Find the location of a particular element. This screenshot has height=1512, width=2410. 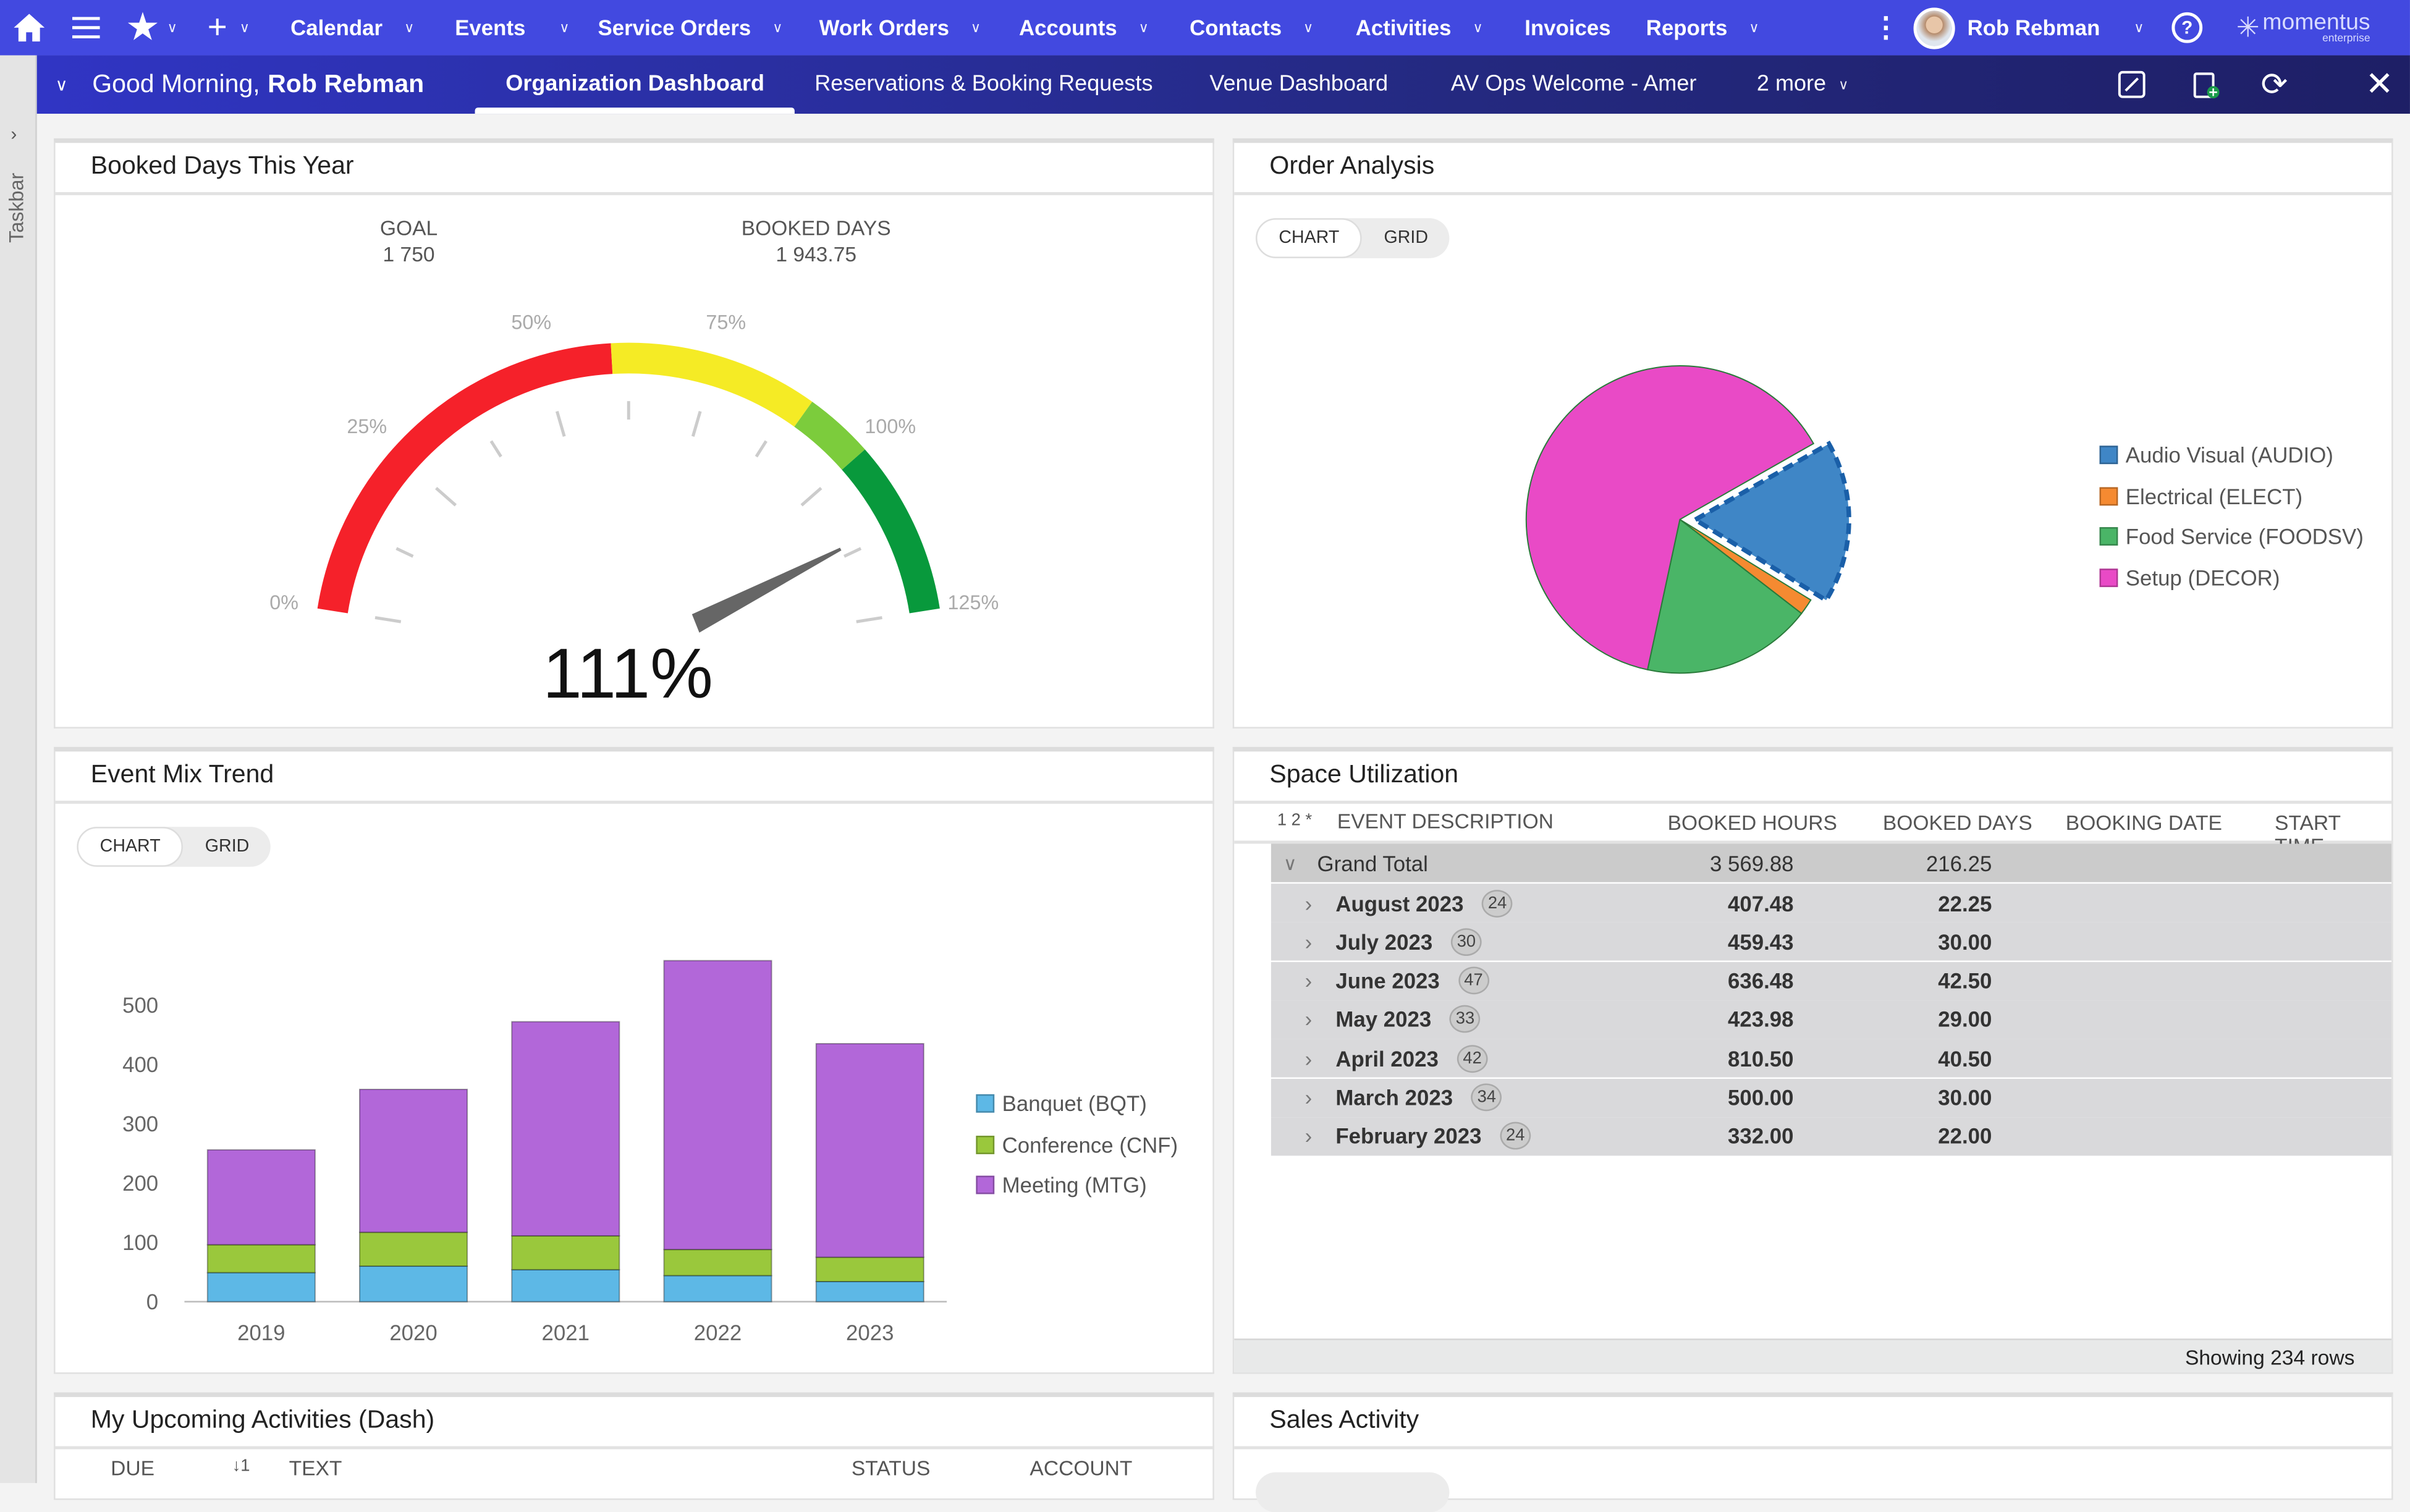

panel-title: Order Analysis is located at coordinates (1352, 166).